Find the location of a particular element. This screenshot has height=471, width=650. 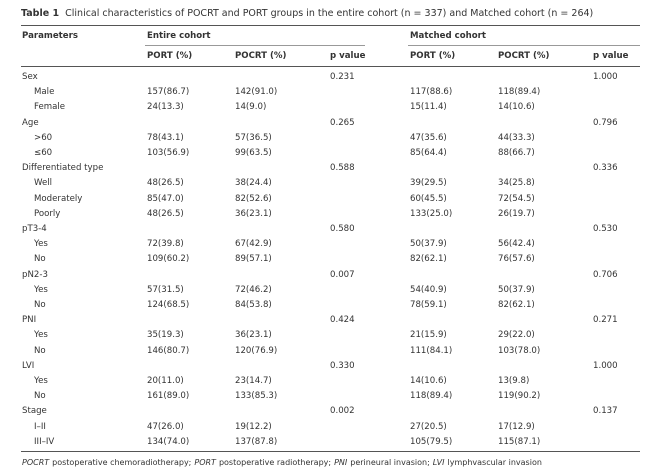

cell-value: 29(22.0) is located at coordinates (516, 335).